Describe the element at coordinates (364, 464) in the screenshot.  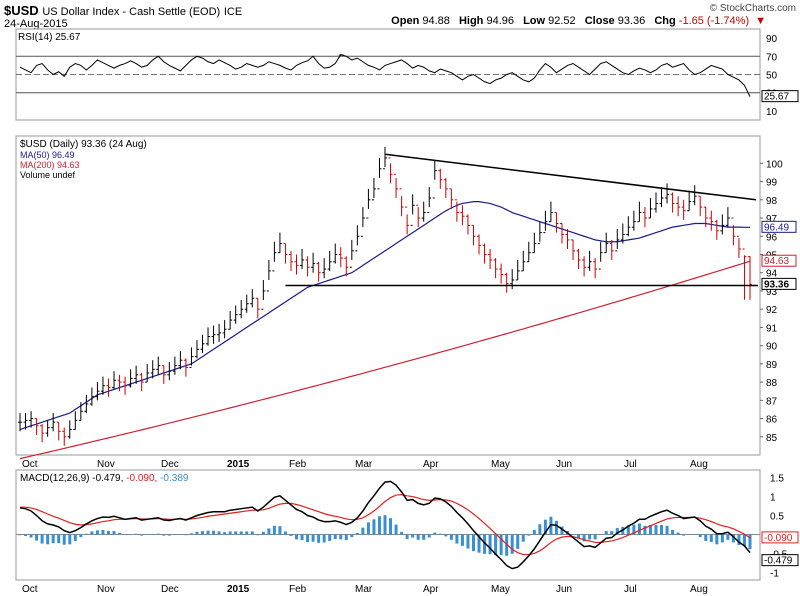
I see `price-x-tick-label: Mar` at that location.